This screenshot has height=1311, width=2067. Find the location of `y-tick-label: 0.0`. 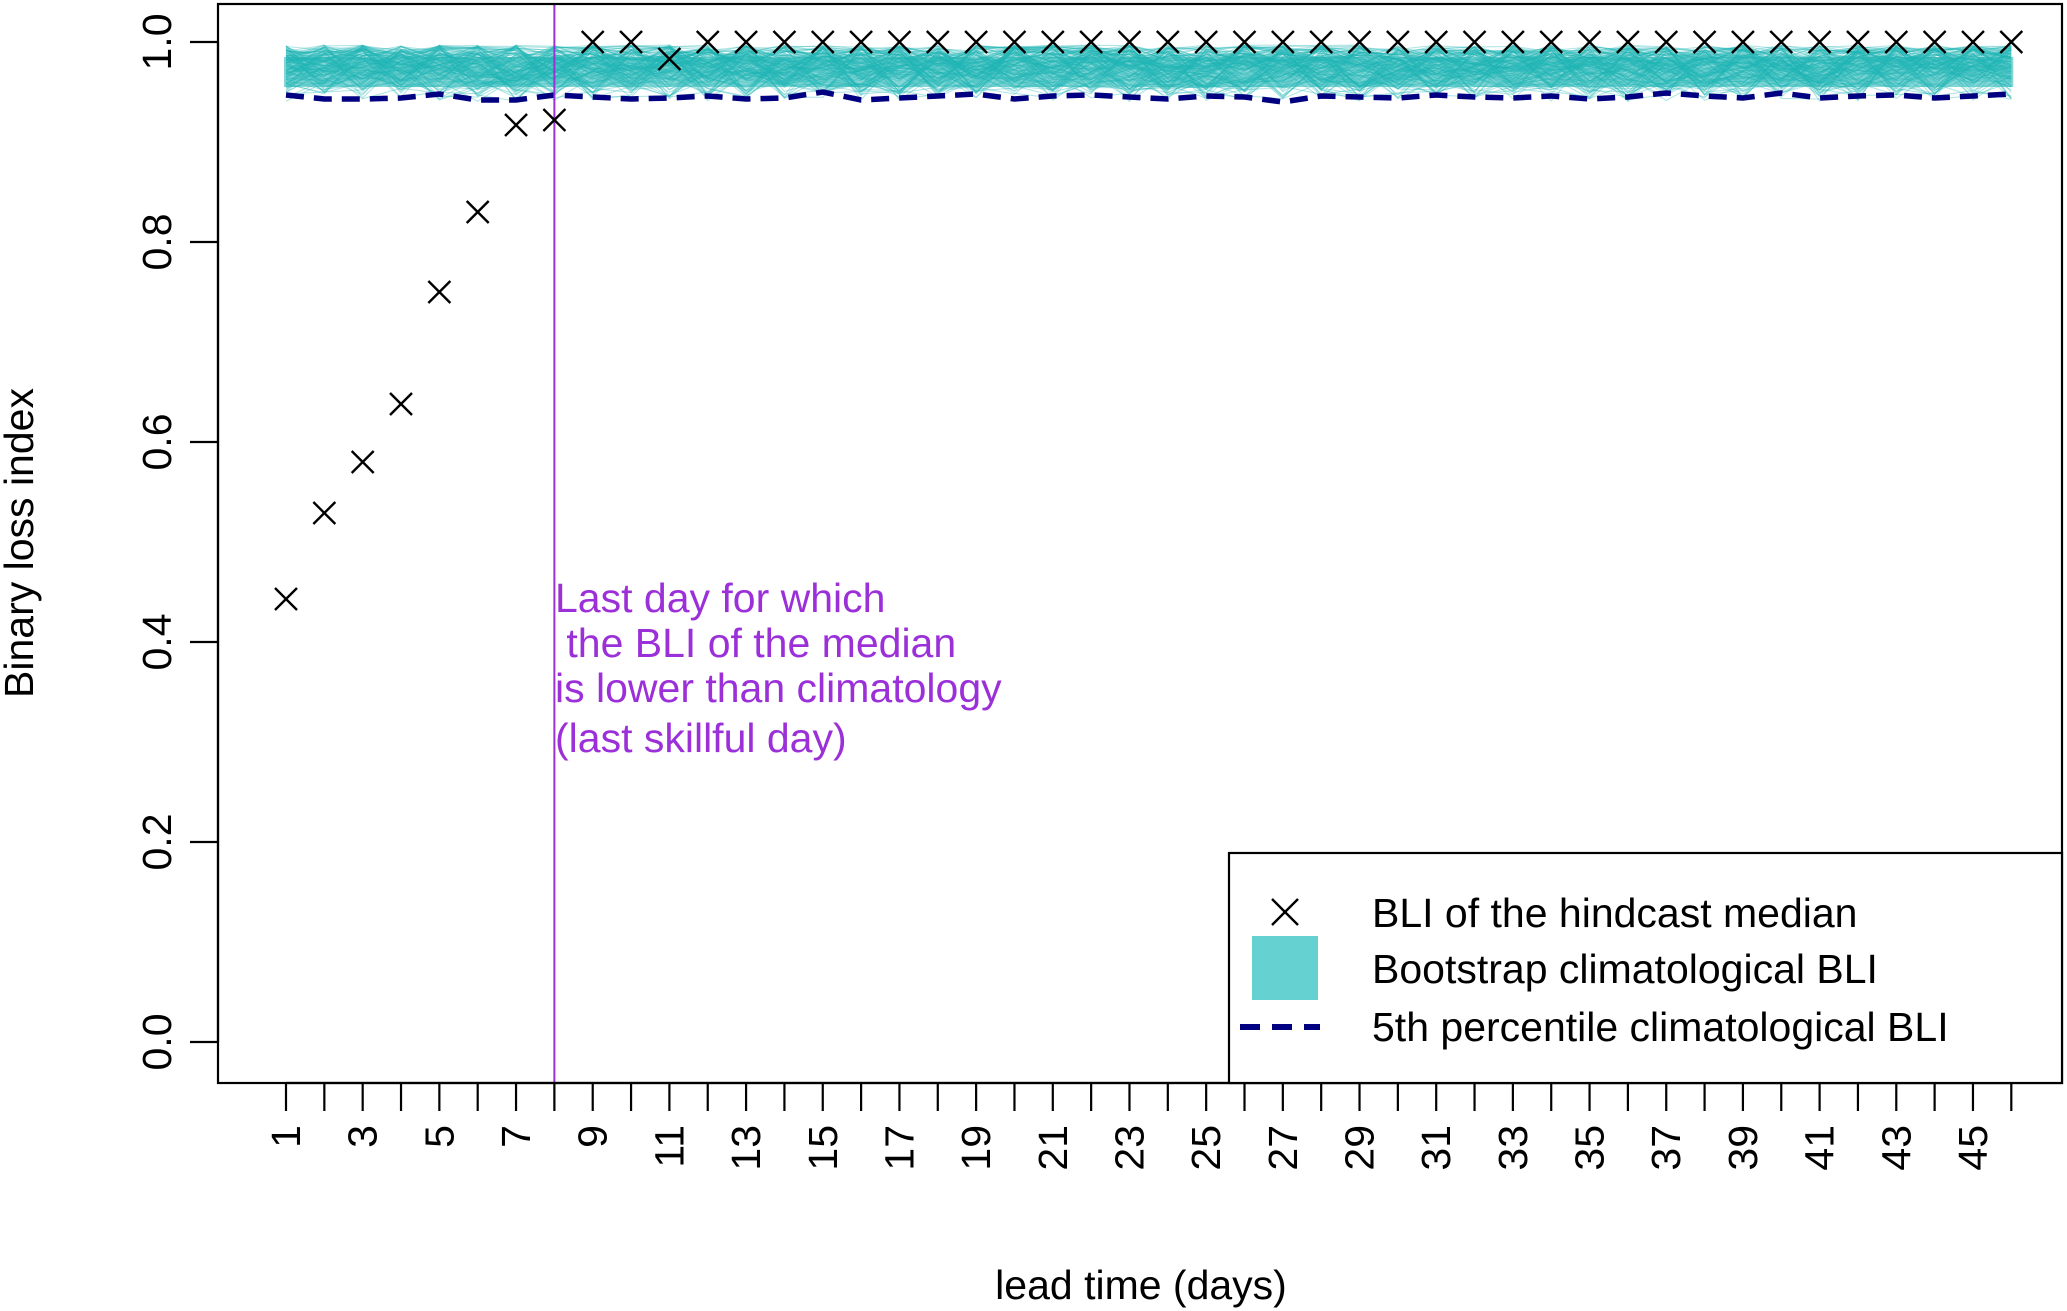

y-tick-label: 0.0 is located at coordinates (157, 1042).